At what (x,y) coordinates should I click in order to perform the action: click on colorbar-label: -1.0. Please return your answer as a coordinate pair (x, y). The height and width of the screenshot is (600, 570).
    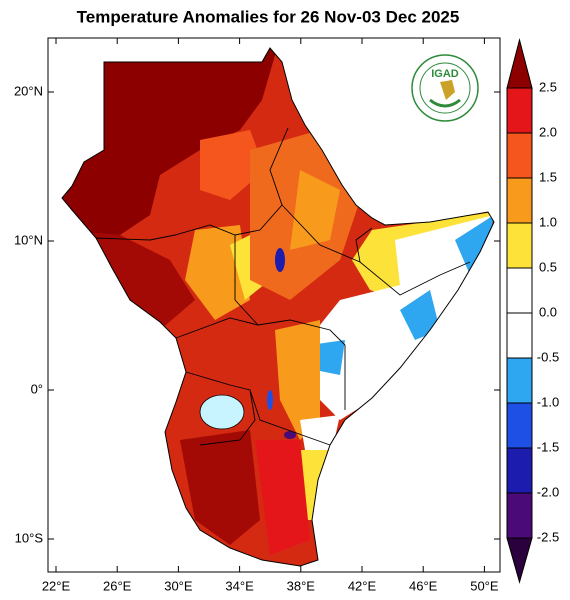
    Looking at the image, I should click on (548, 401).